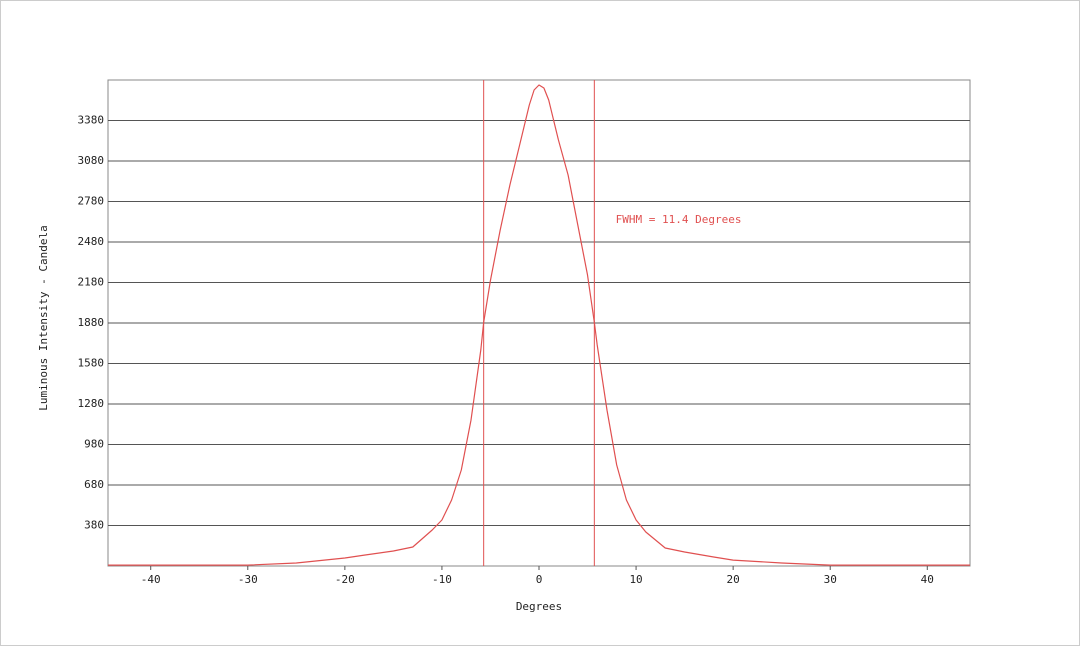 The width and height of the screenshot is (1080, 650). I want to click on y-tick-label: 2780, so click(91, 201).